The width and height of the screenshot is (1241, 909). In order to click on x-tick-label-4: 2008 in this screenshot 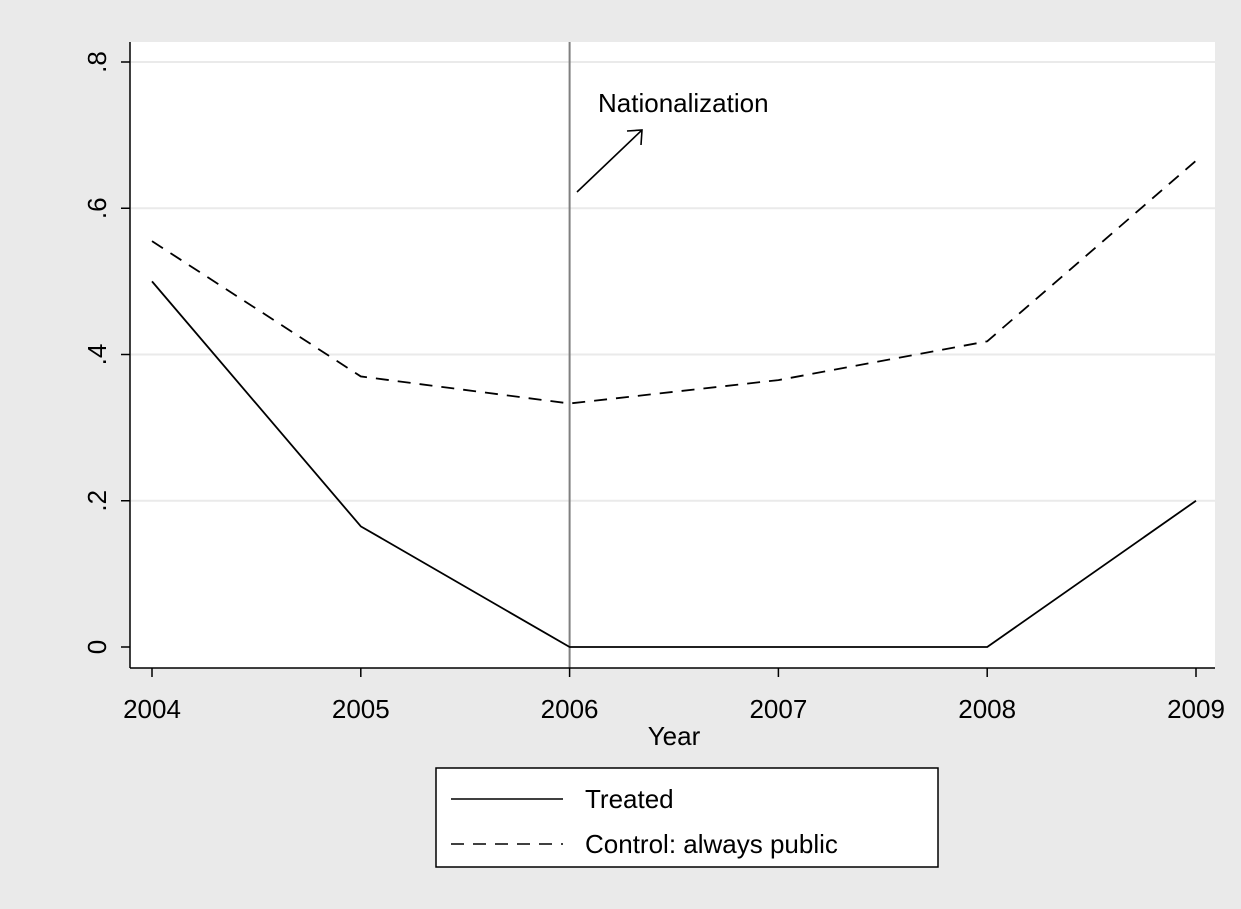, I will do `click(987, 709)`.